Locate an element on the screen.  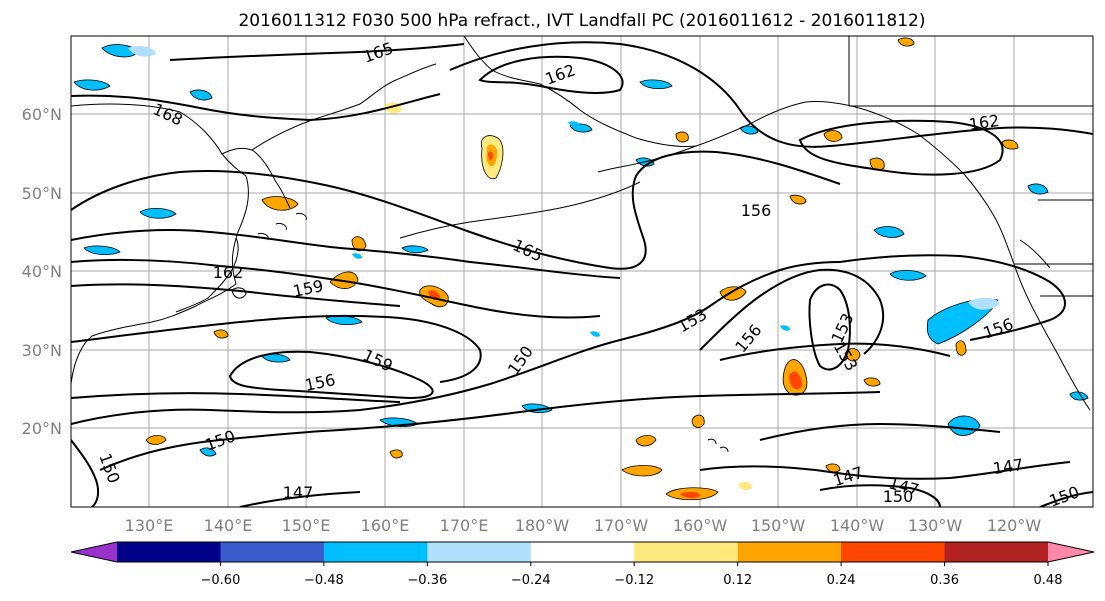
lat-label-40n: 40°N is located at coordinates (42, 271).